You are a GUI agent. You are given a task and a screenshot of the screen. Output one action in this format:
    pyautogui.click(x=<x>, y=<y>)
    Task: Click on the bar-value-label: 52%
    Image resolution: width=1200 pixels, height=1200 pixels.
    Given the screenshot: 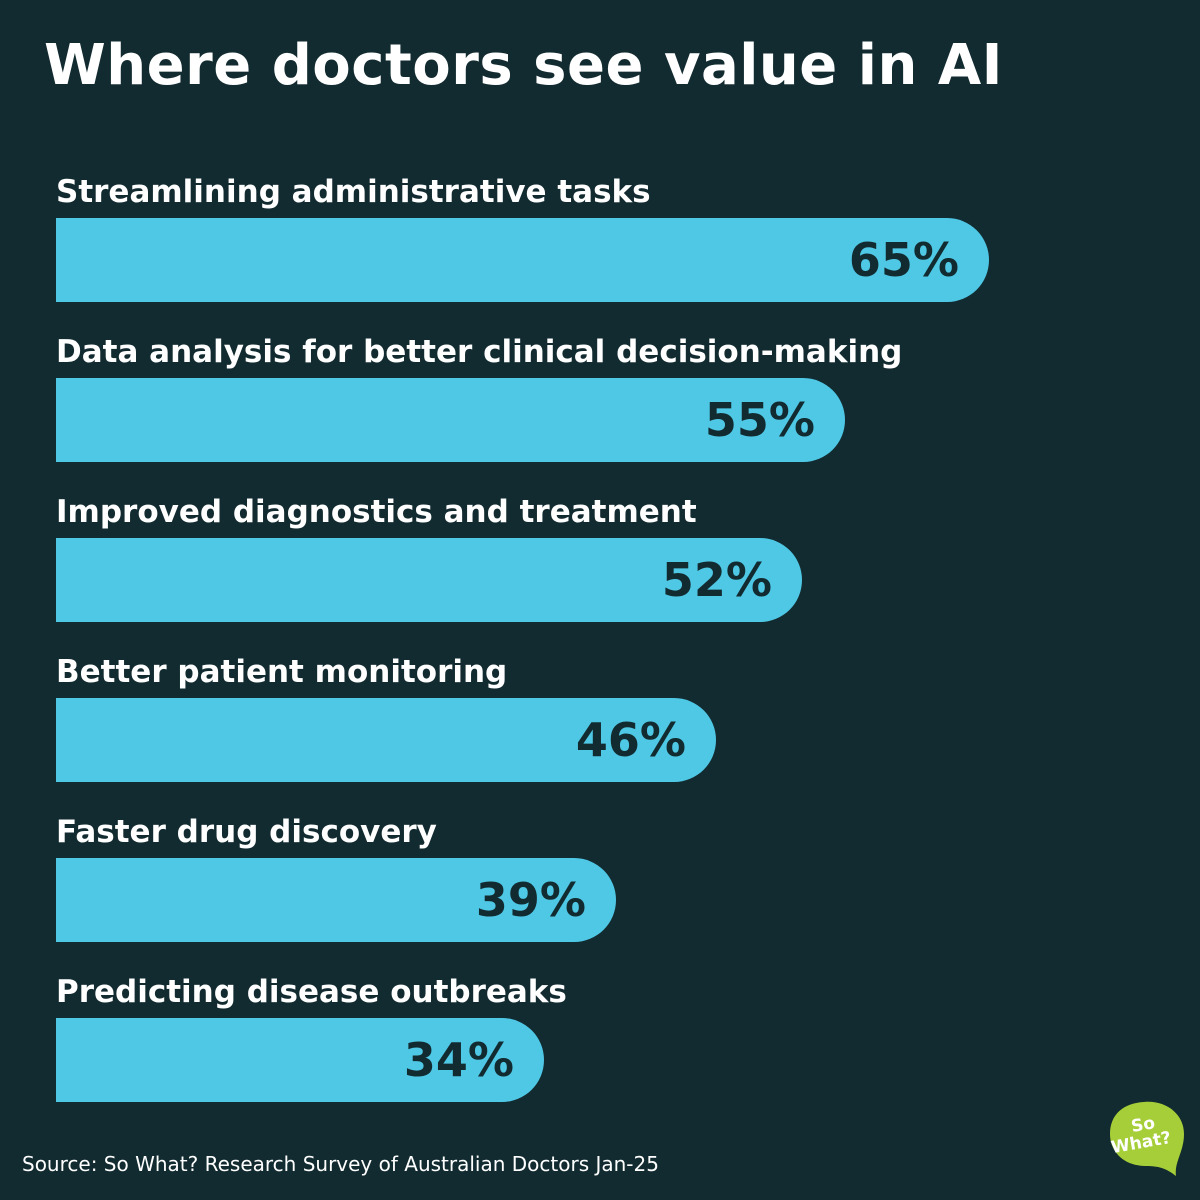 What is the action you would take?
    pyautogui.click(x=716, y=580)
    